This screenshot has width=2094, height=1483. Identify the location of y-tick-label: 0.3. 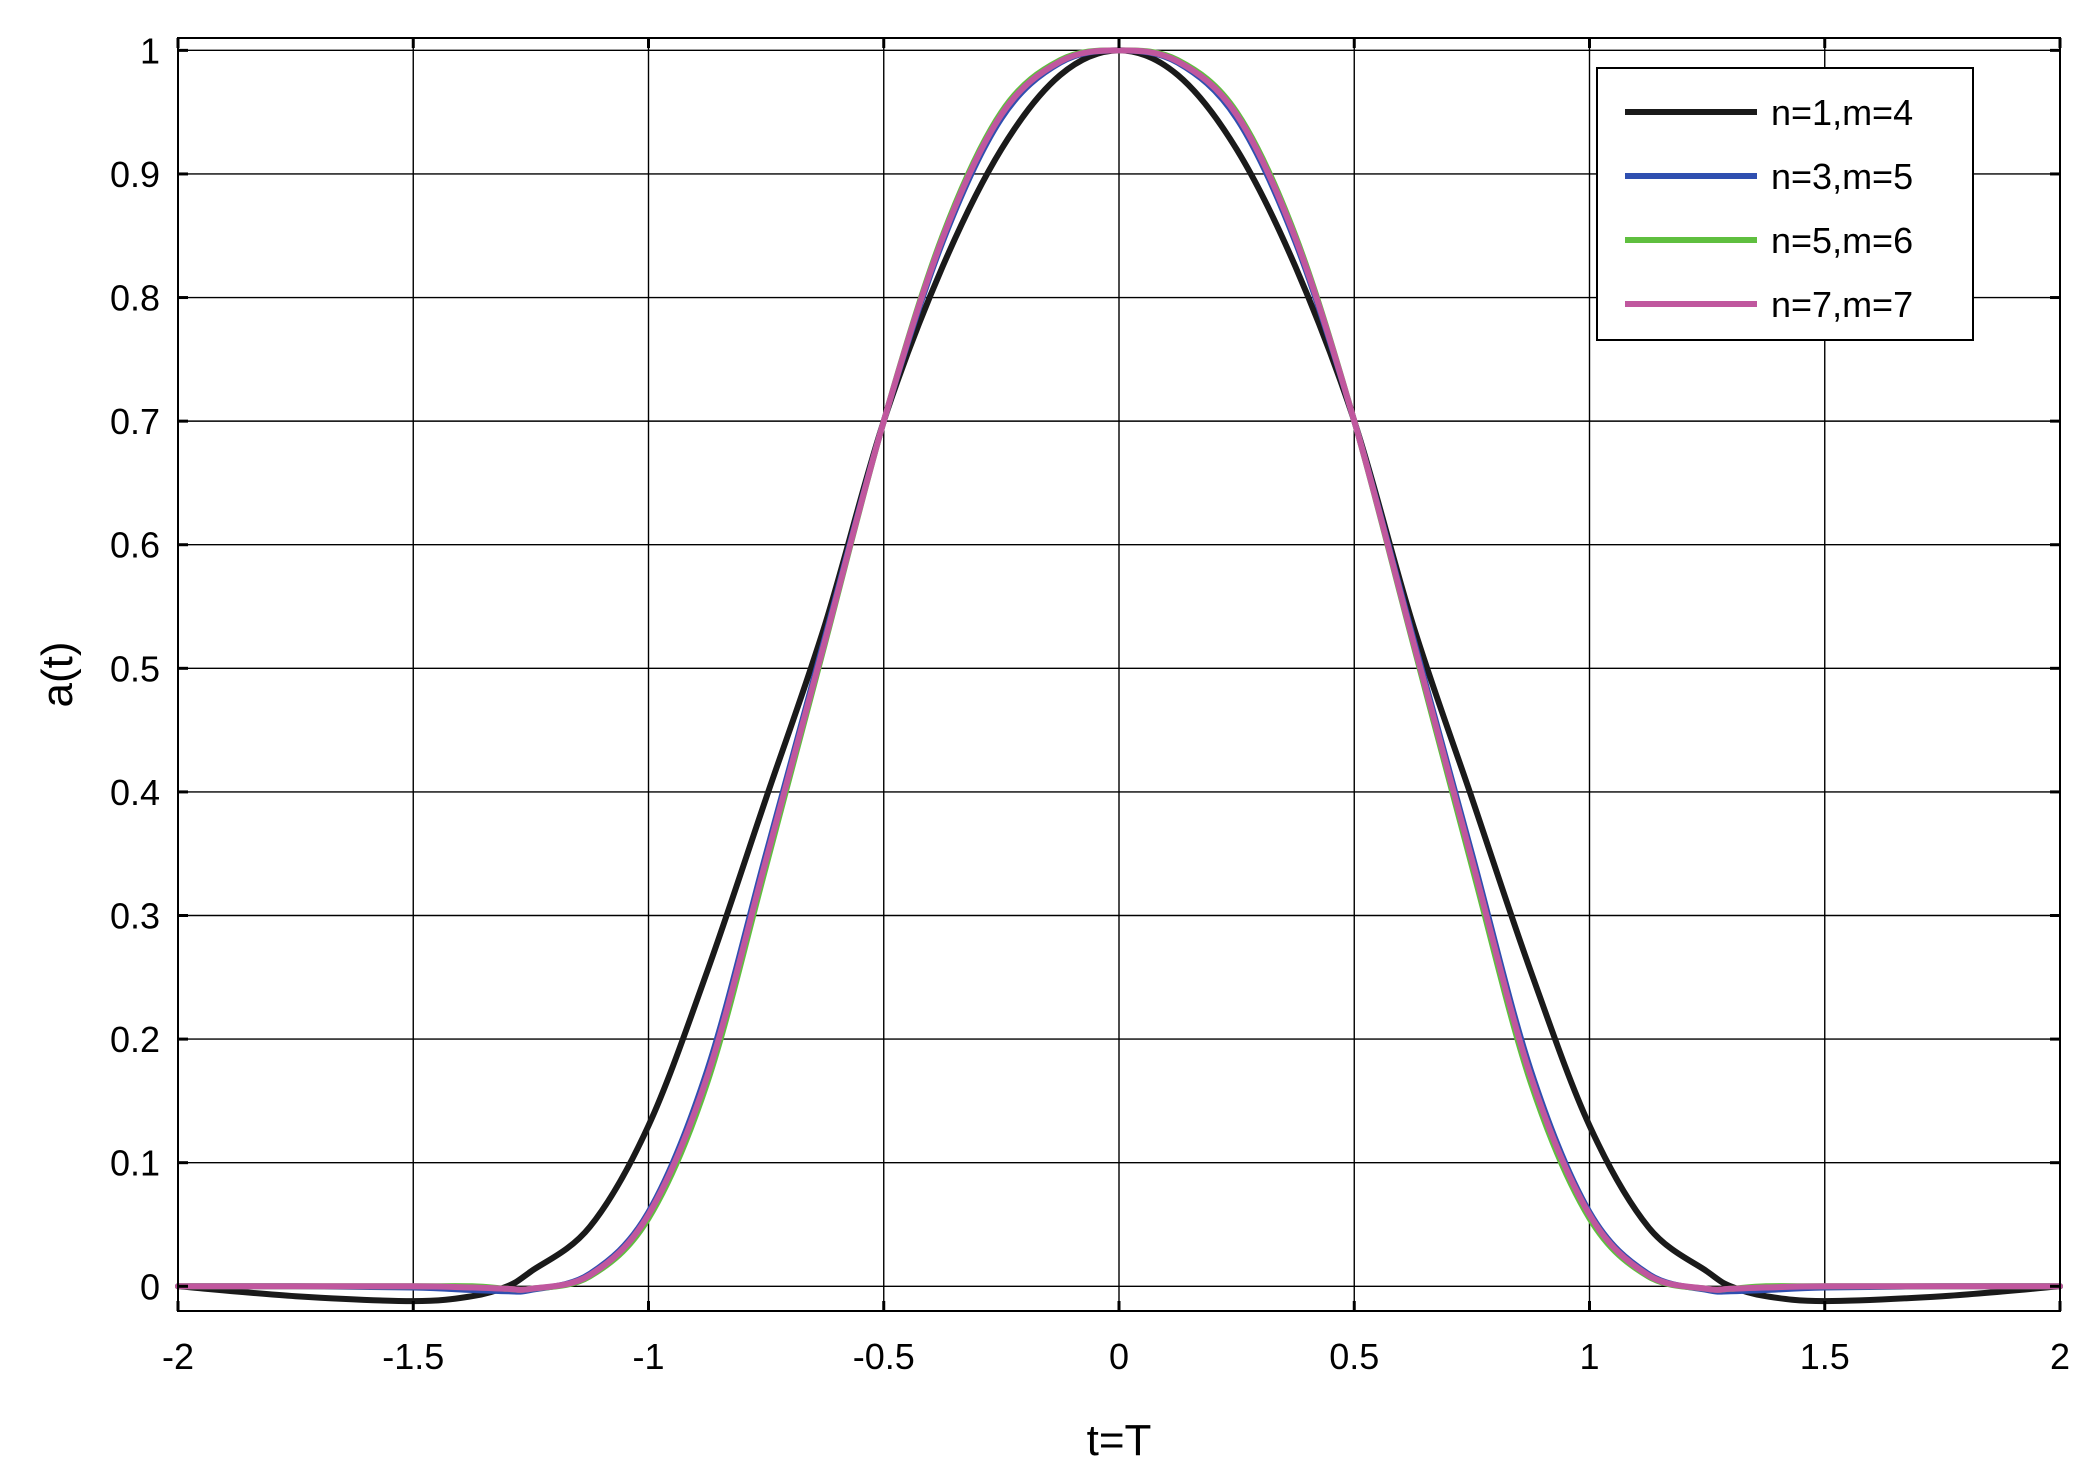
(135, 916).